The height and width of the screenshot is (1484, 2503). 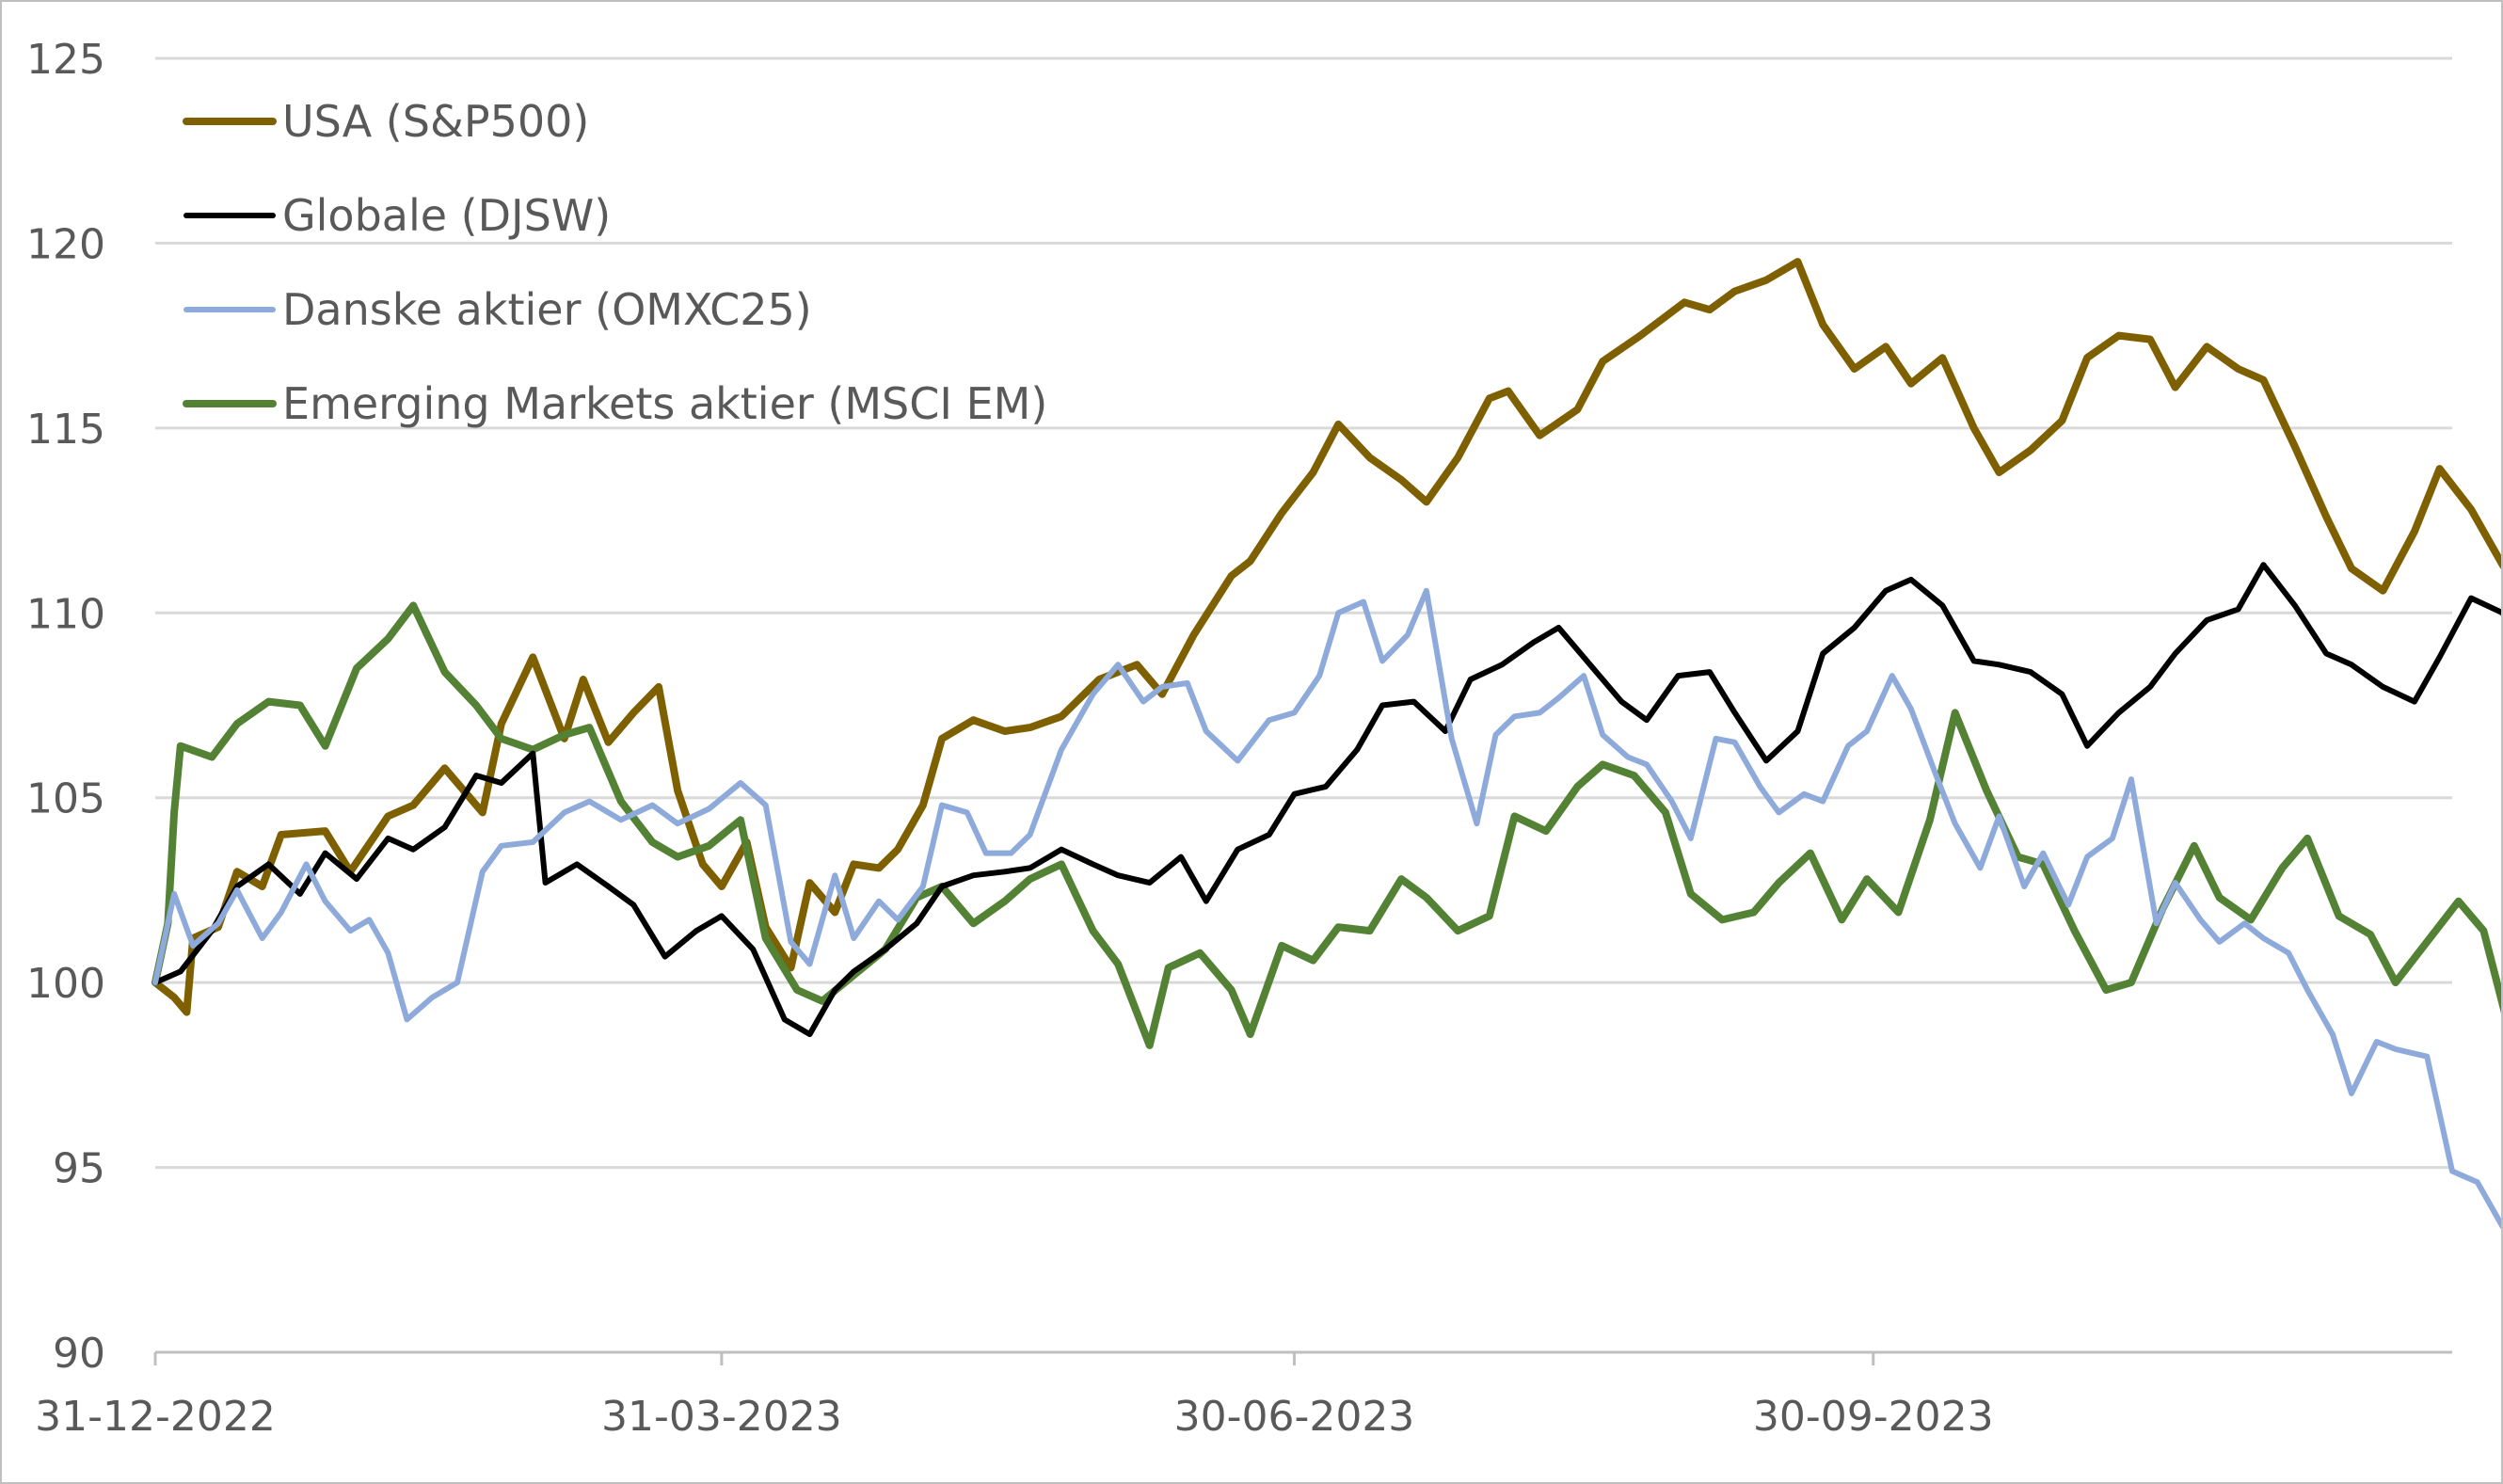 What do you see at coordinates (155, 1417) in the screenshot?
I see `x-tick-label: 31-12-2022` at bounding box center [155, 1417].